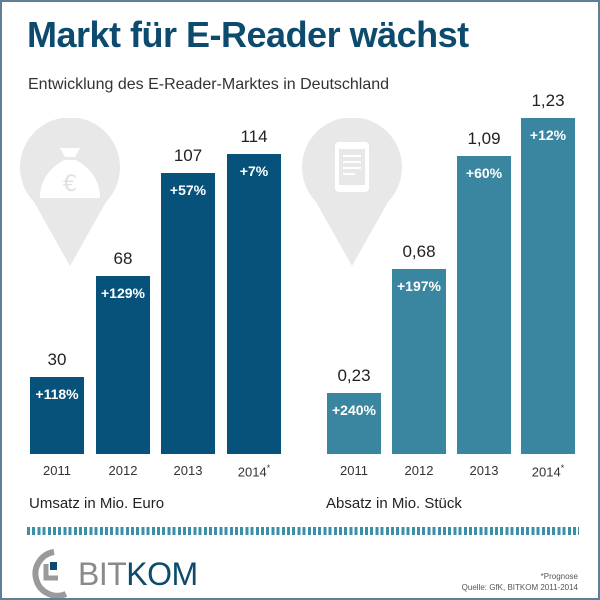 The width and height of the screenshot is (600, 600). Describe the element at coordinates (97, 503) in the screenshot. I see `left-axis-label: Umsatz in Mio. Euro` at that location.